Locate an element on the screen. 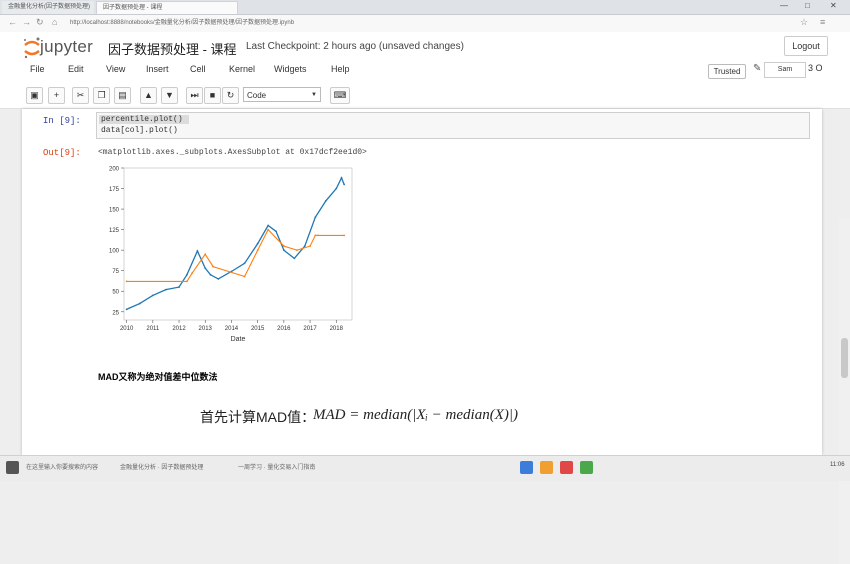  reload-icon: ↻ is located at coordinates (40, 22).